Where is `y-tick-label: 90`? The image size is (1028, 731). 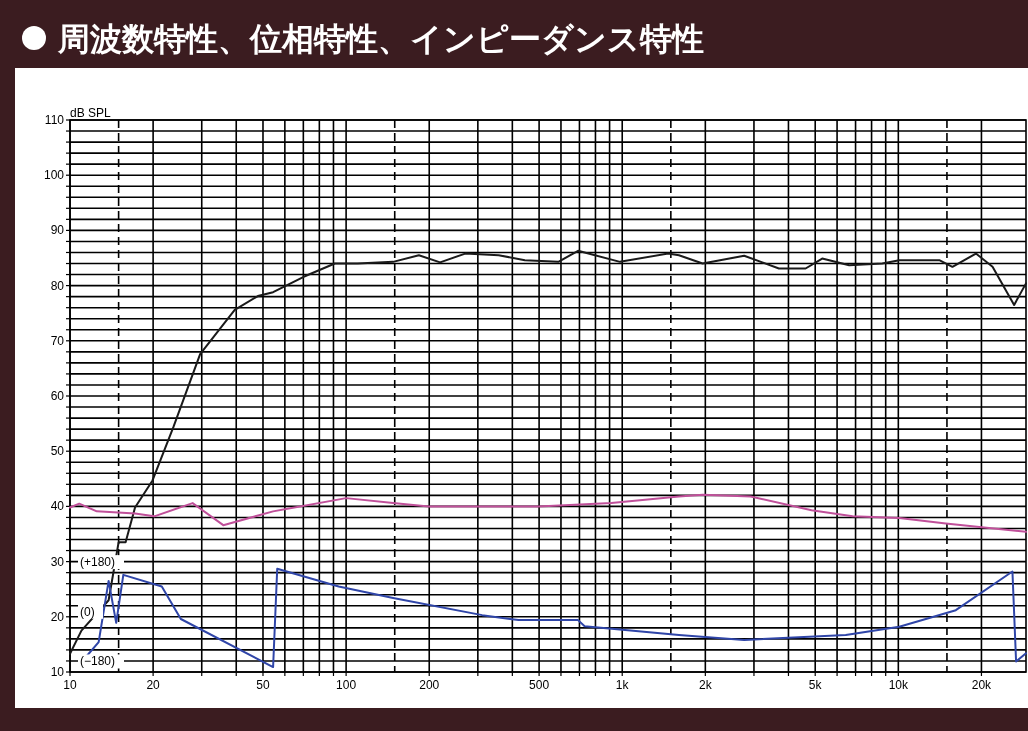 y-tick-label: 90 is located at coordinates (57, 230).